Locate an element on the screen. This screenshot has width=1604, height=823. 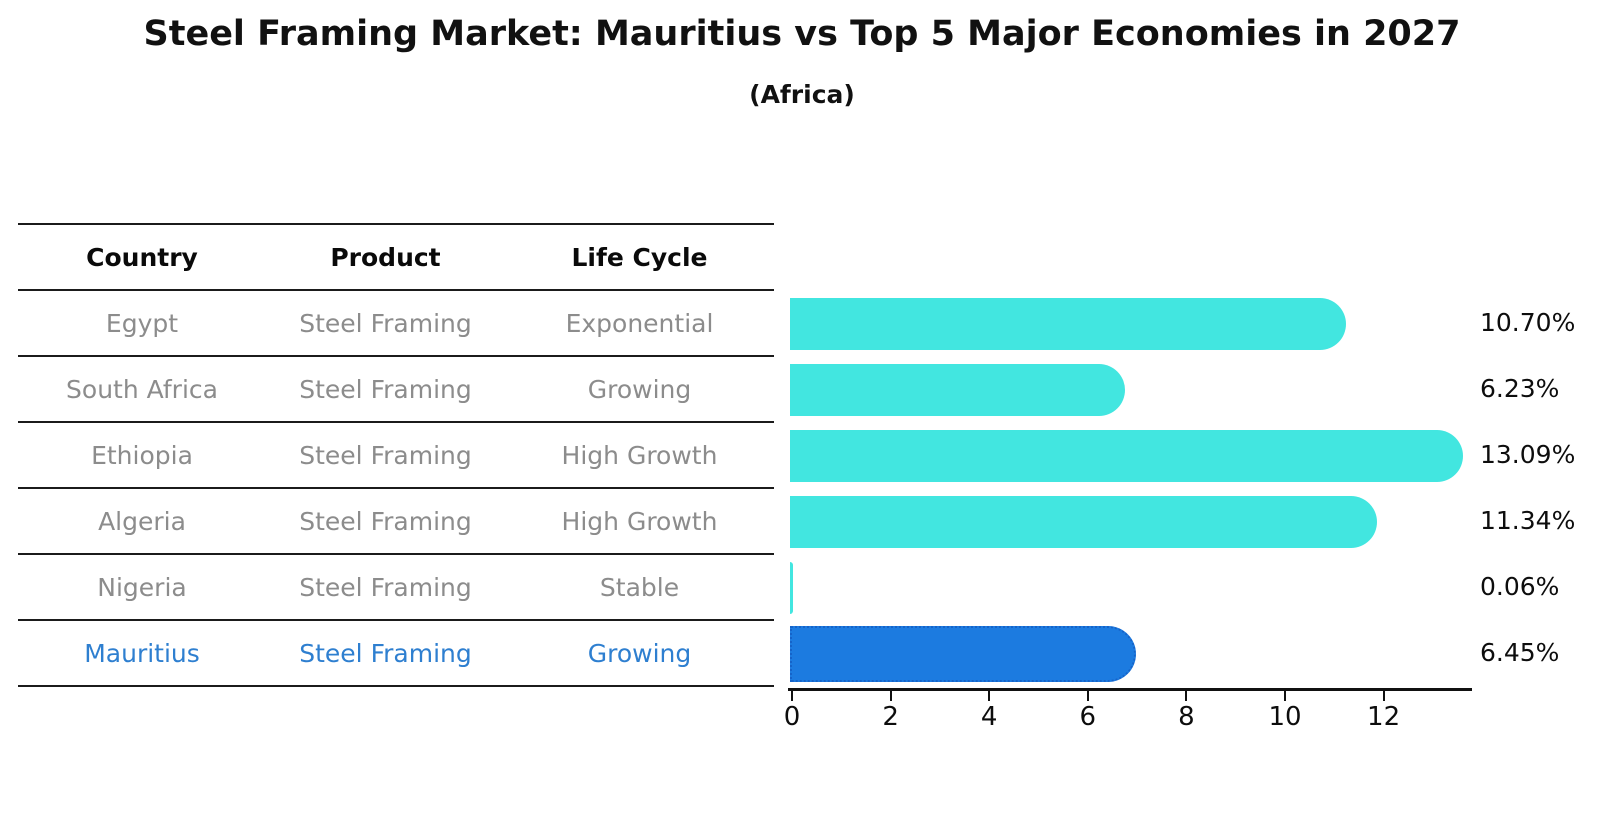
x-tick-label: 6 is located at coordinates (1088, 717).